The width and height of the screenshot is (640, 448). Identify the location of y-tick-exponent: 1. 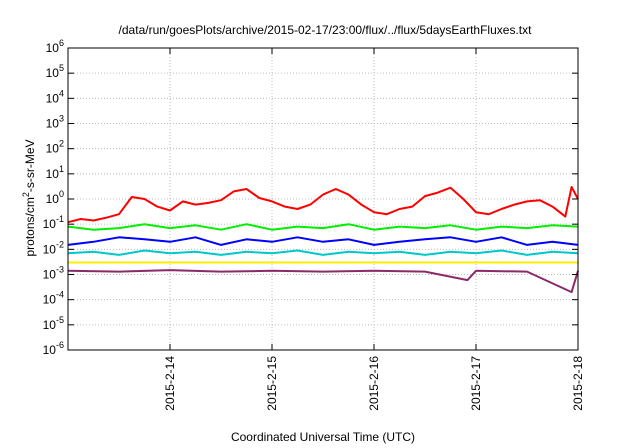
(61, 169).